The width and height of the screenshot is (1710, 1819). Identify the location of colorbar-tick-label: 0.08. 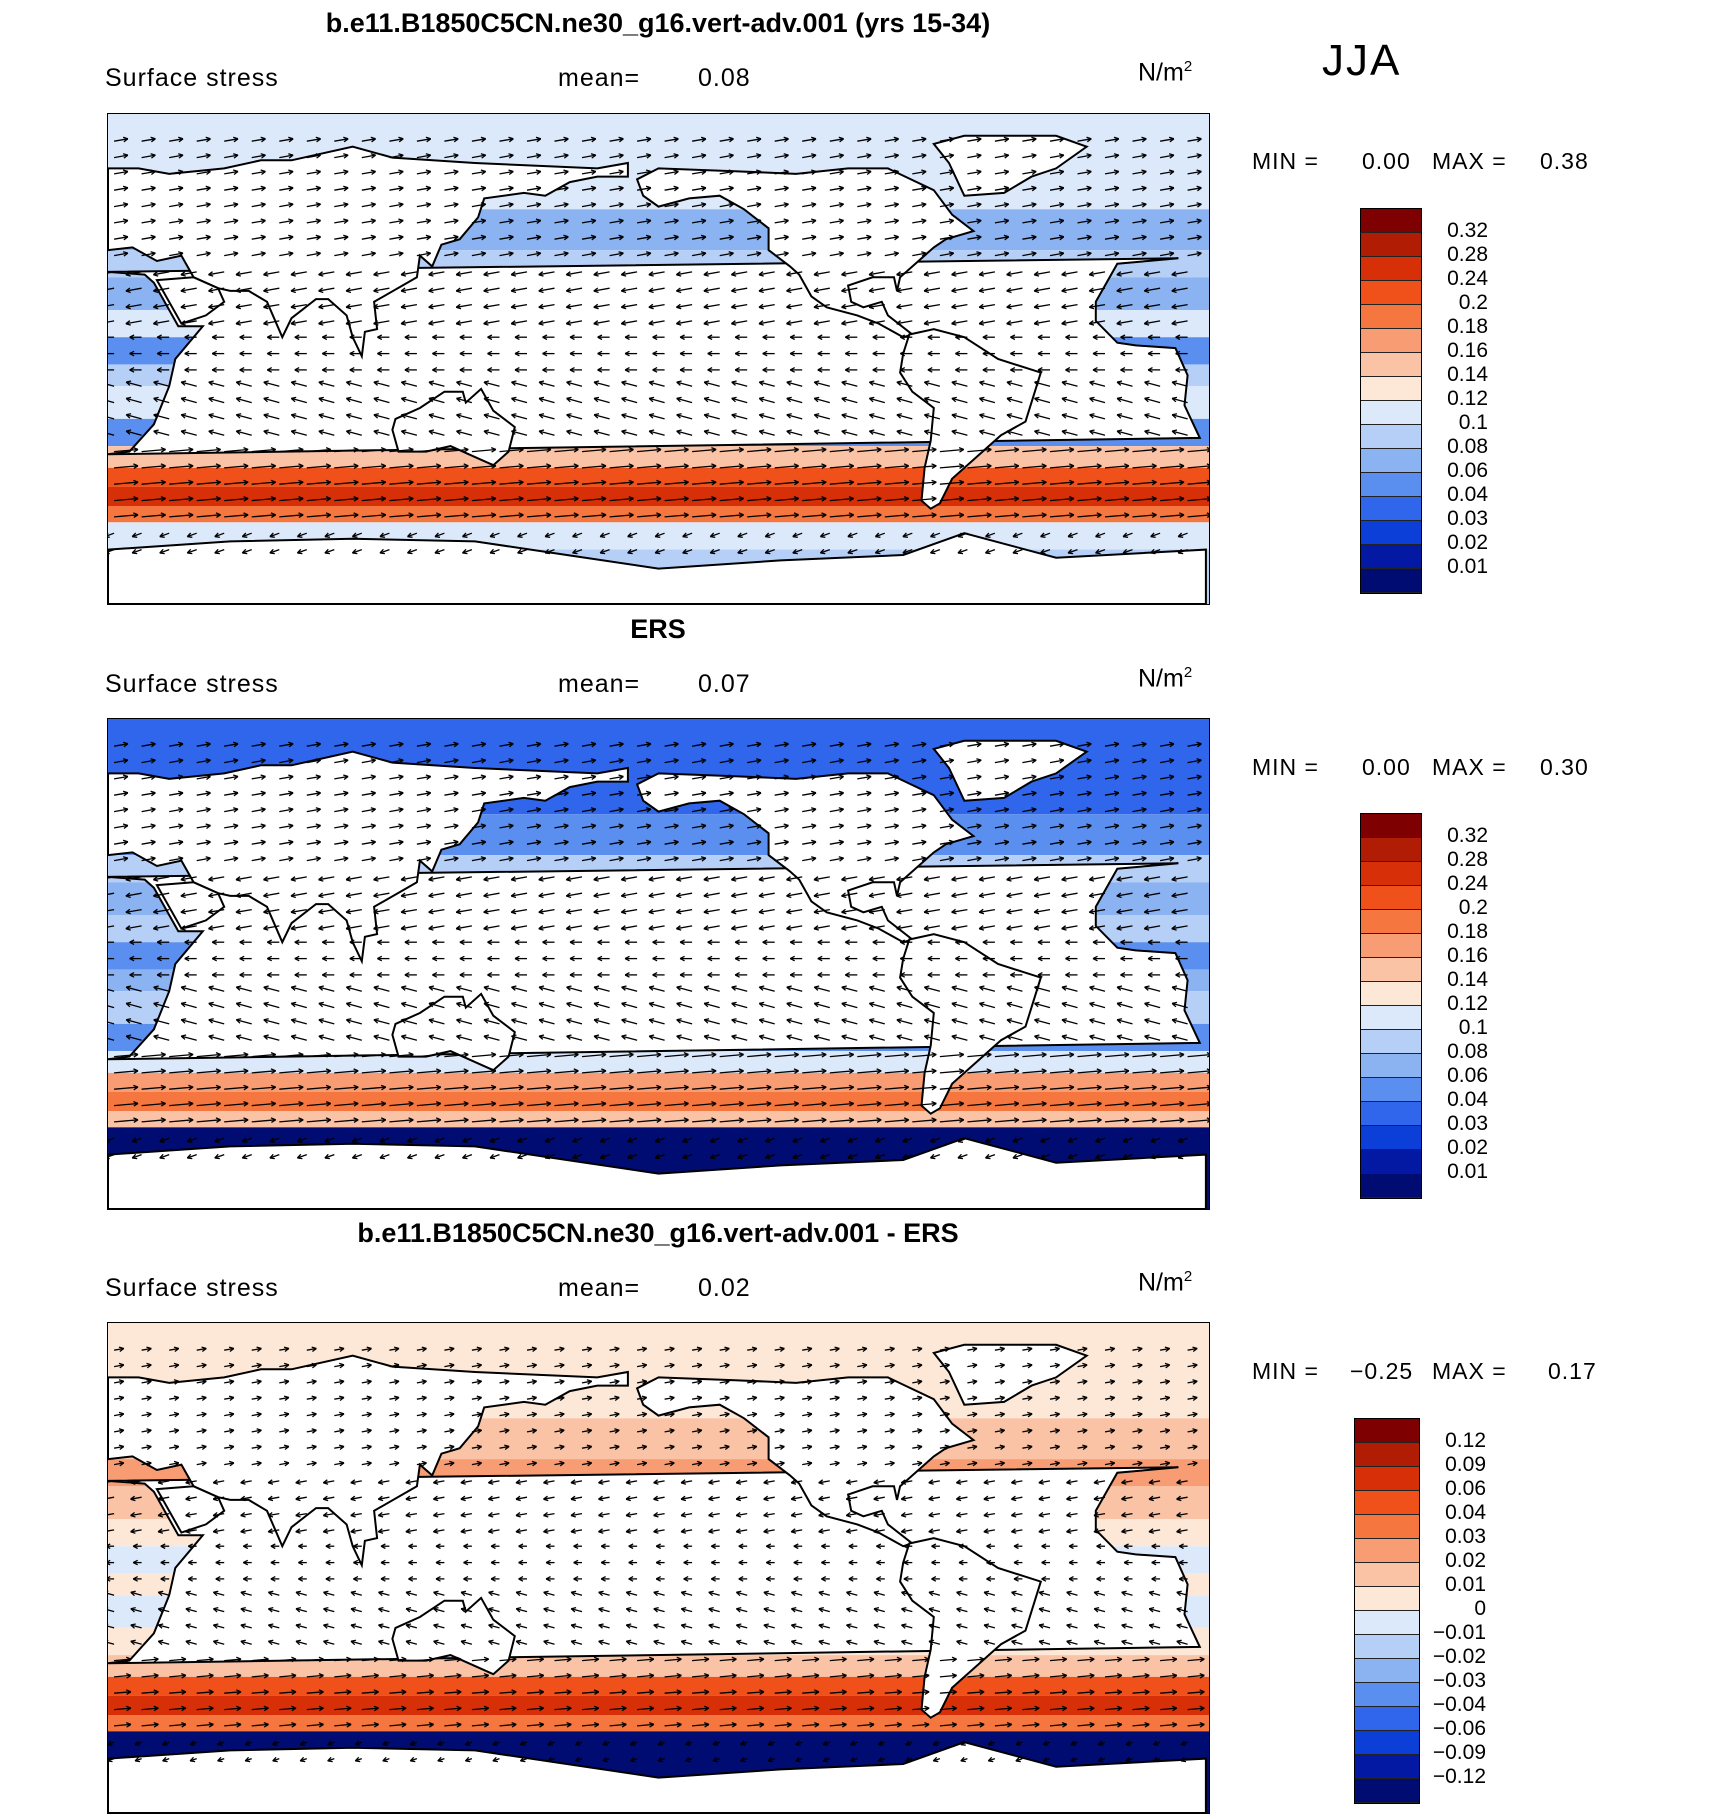
(1467, 1051).